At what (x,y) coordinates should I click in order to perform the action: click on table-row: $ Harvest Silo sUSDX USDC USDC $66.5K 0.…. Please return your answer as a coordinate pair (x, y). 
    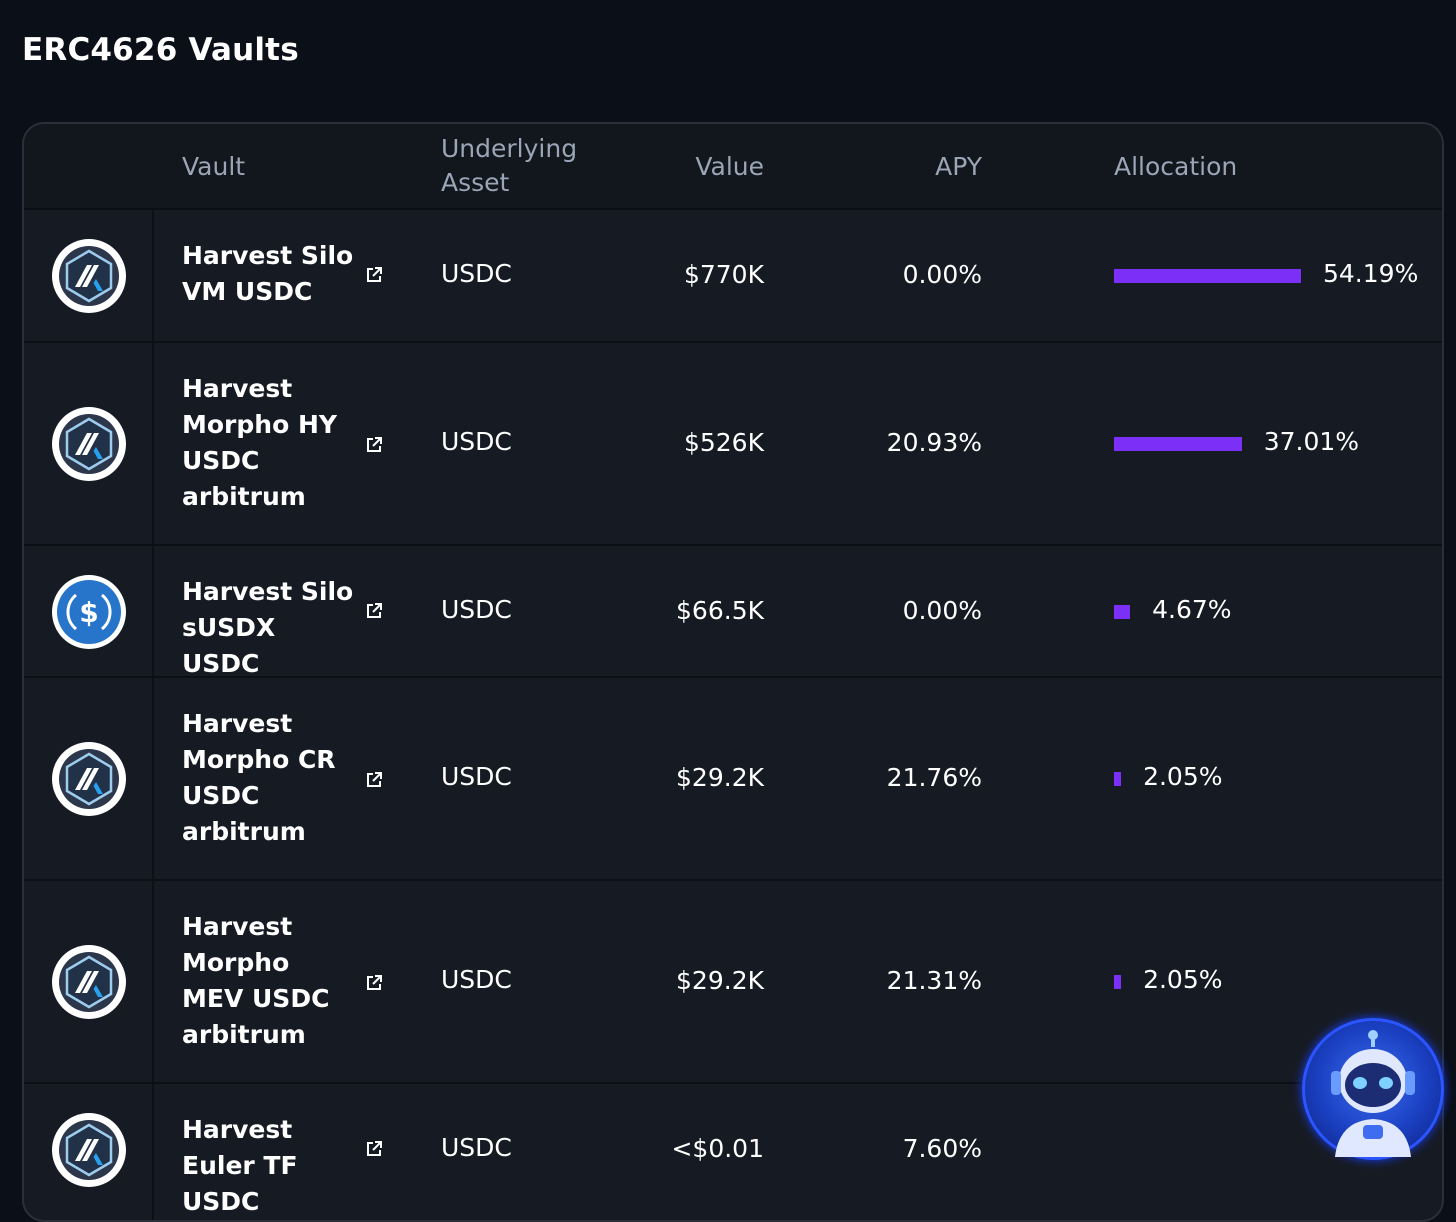
    Looking at the image, I should click on (733, 612).